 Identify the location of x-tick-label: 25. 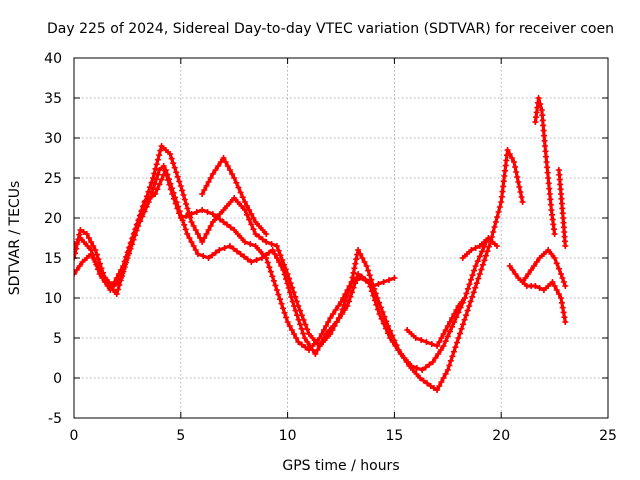
(608, 436).